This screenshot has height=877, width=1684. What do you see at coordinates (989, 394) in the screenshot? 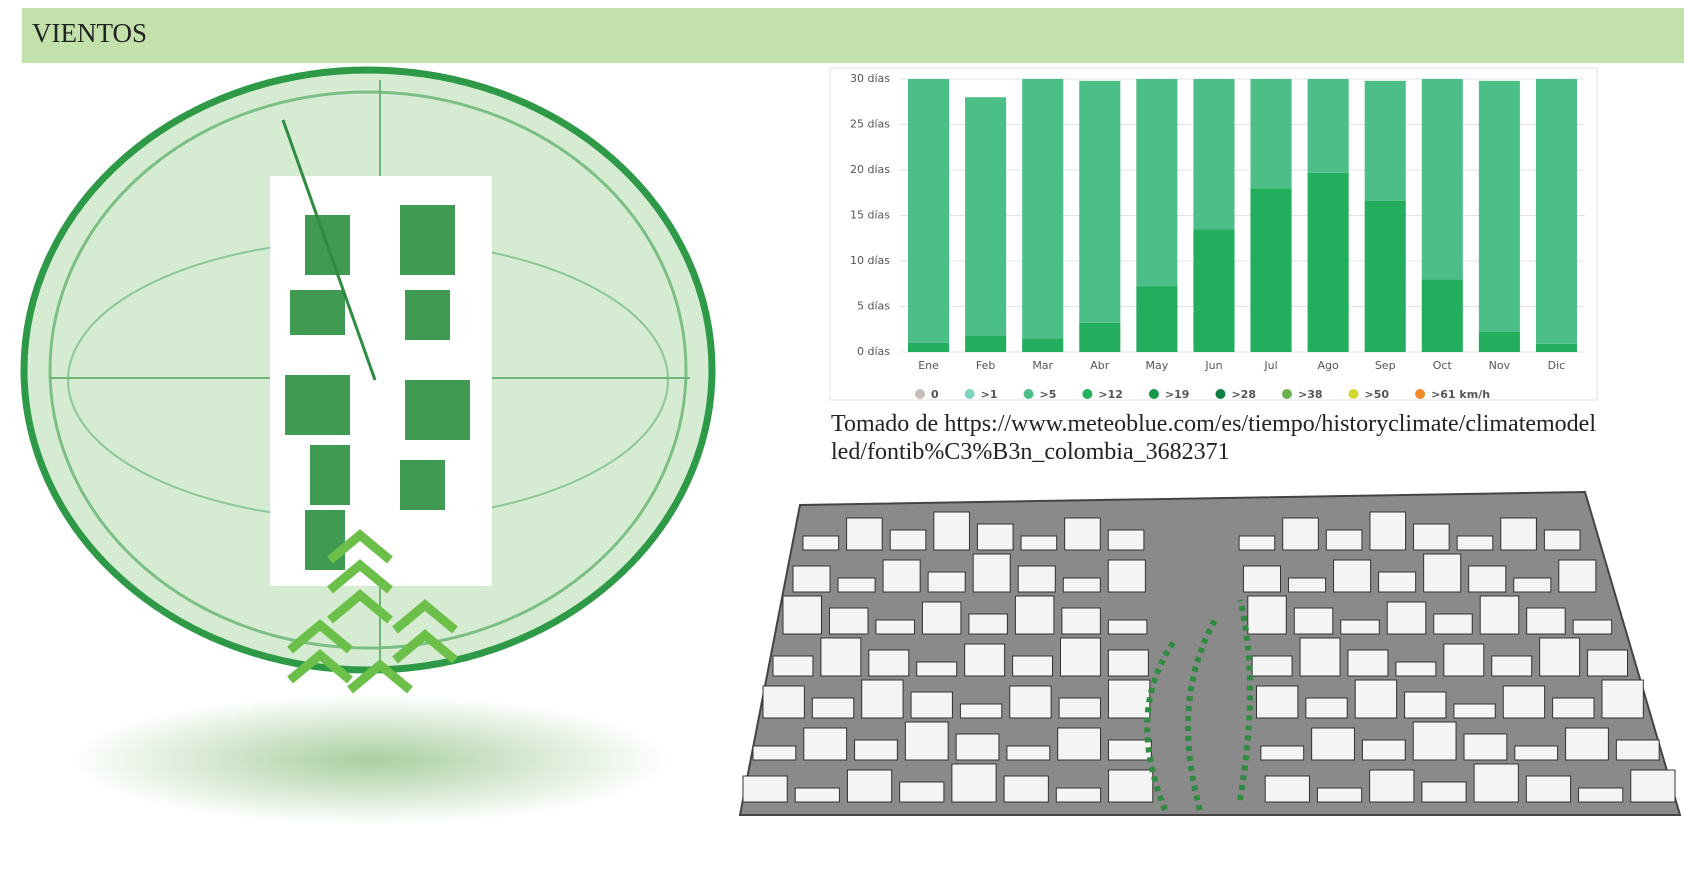
I see `legend-label: >1` at bounding box center [989, 394].